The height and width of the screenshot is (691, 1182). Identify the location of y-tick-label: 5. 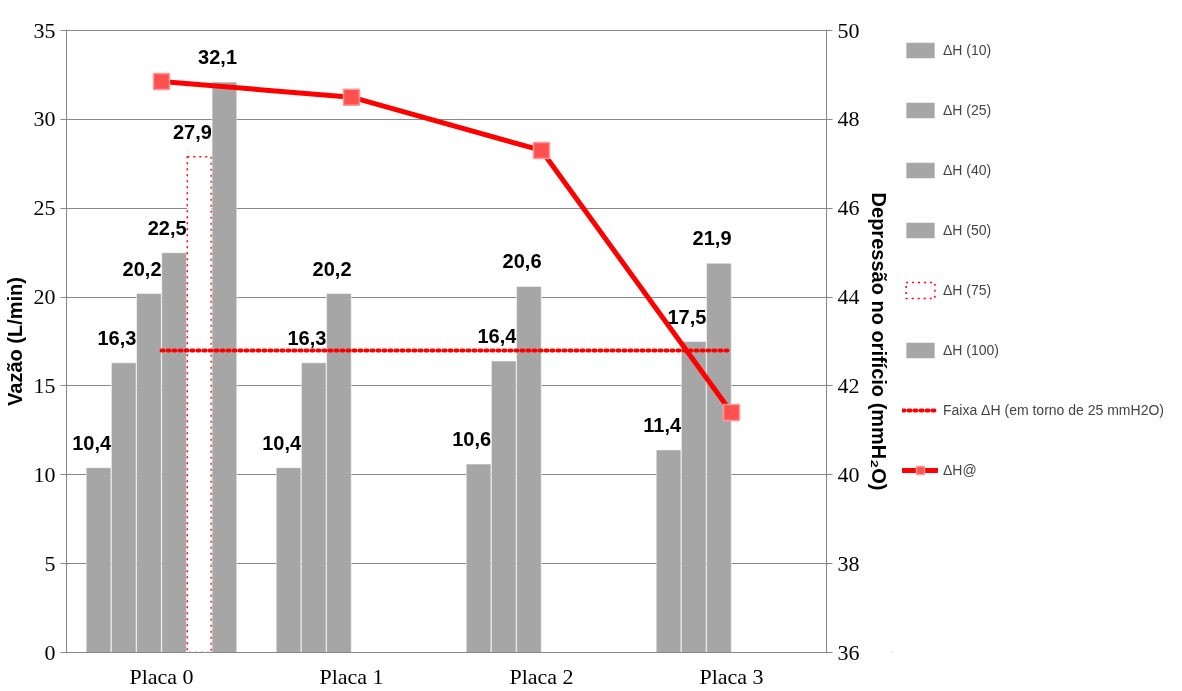
(50, 563).